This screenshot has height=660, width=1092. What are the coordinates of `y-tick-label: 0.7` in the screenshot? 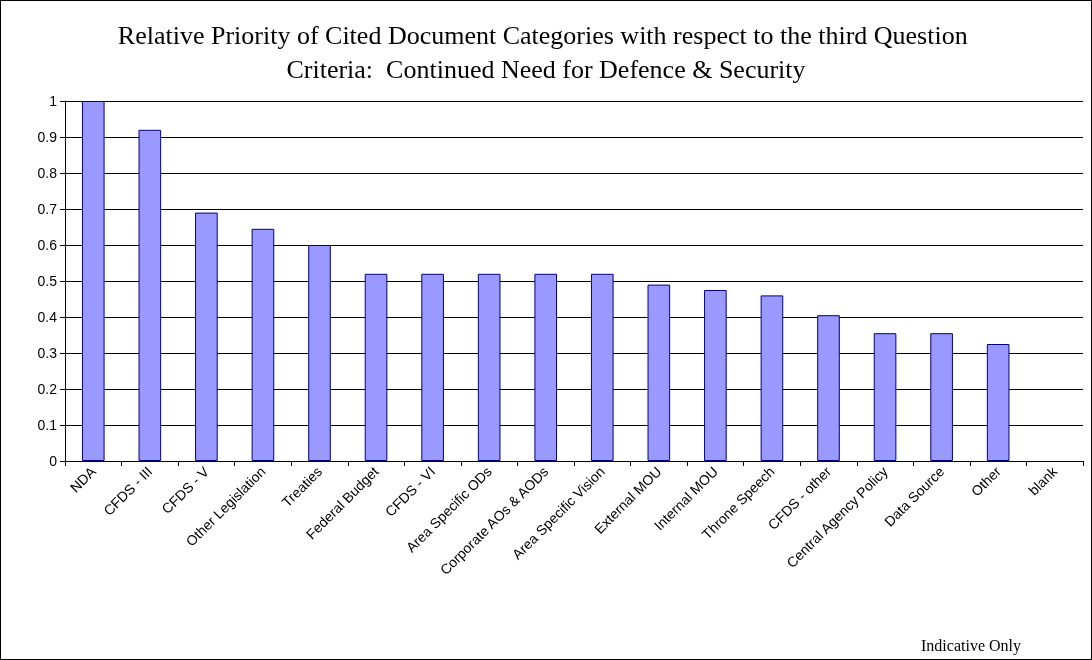 It's located at (47, 209).